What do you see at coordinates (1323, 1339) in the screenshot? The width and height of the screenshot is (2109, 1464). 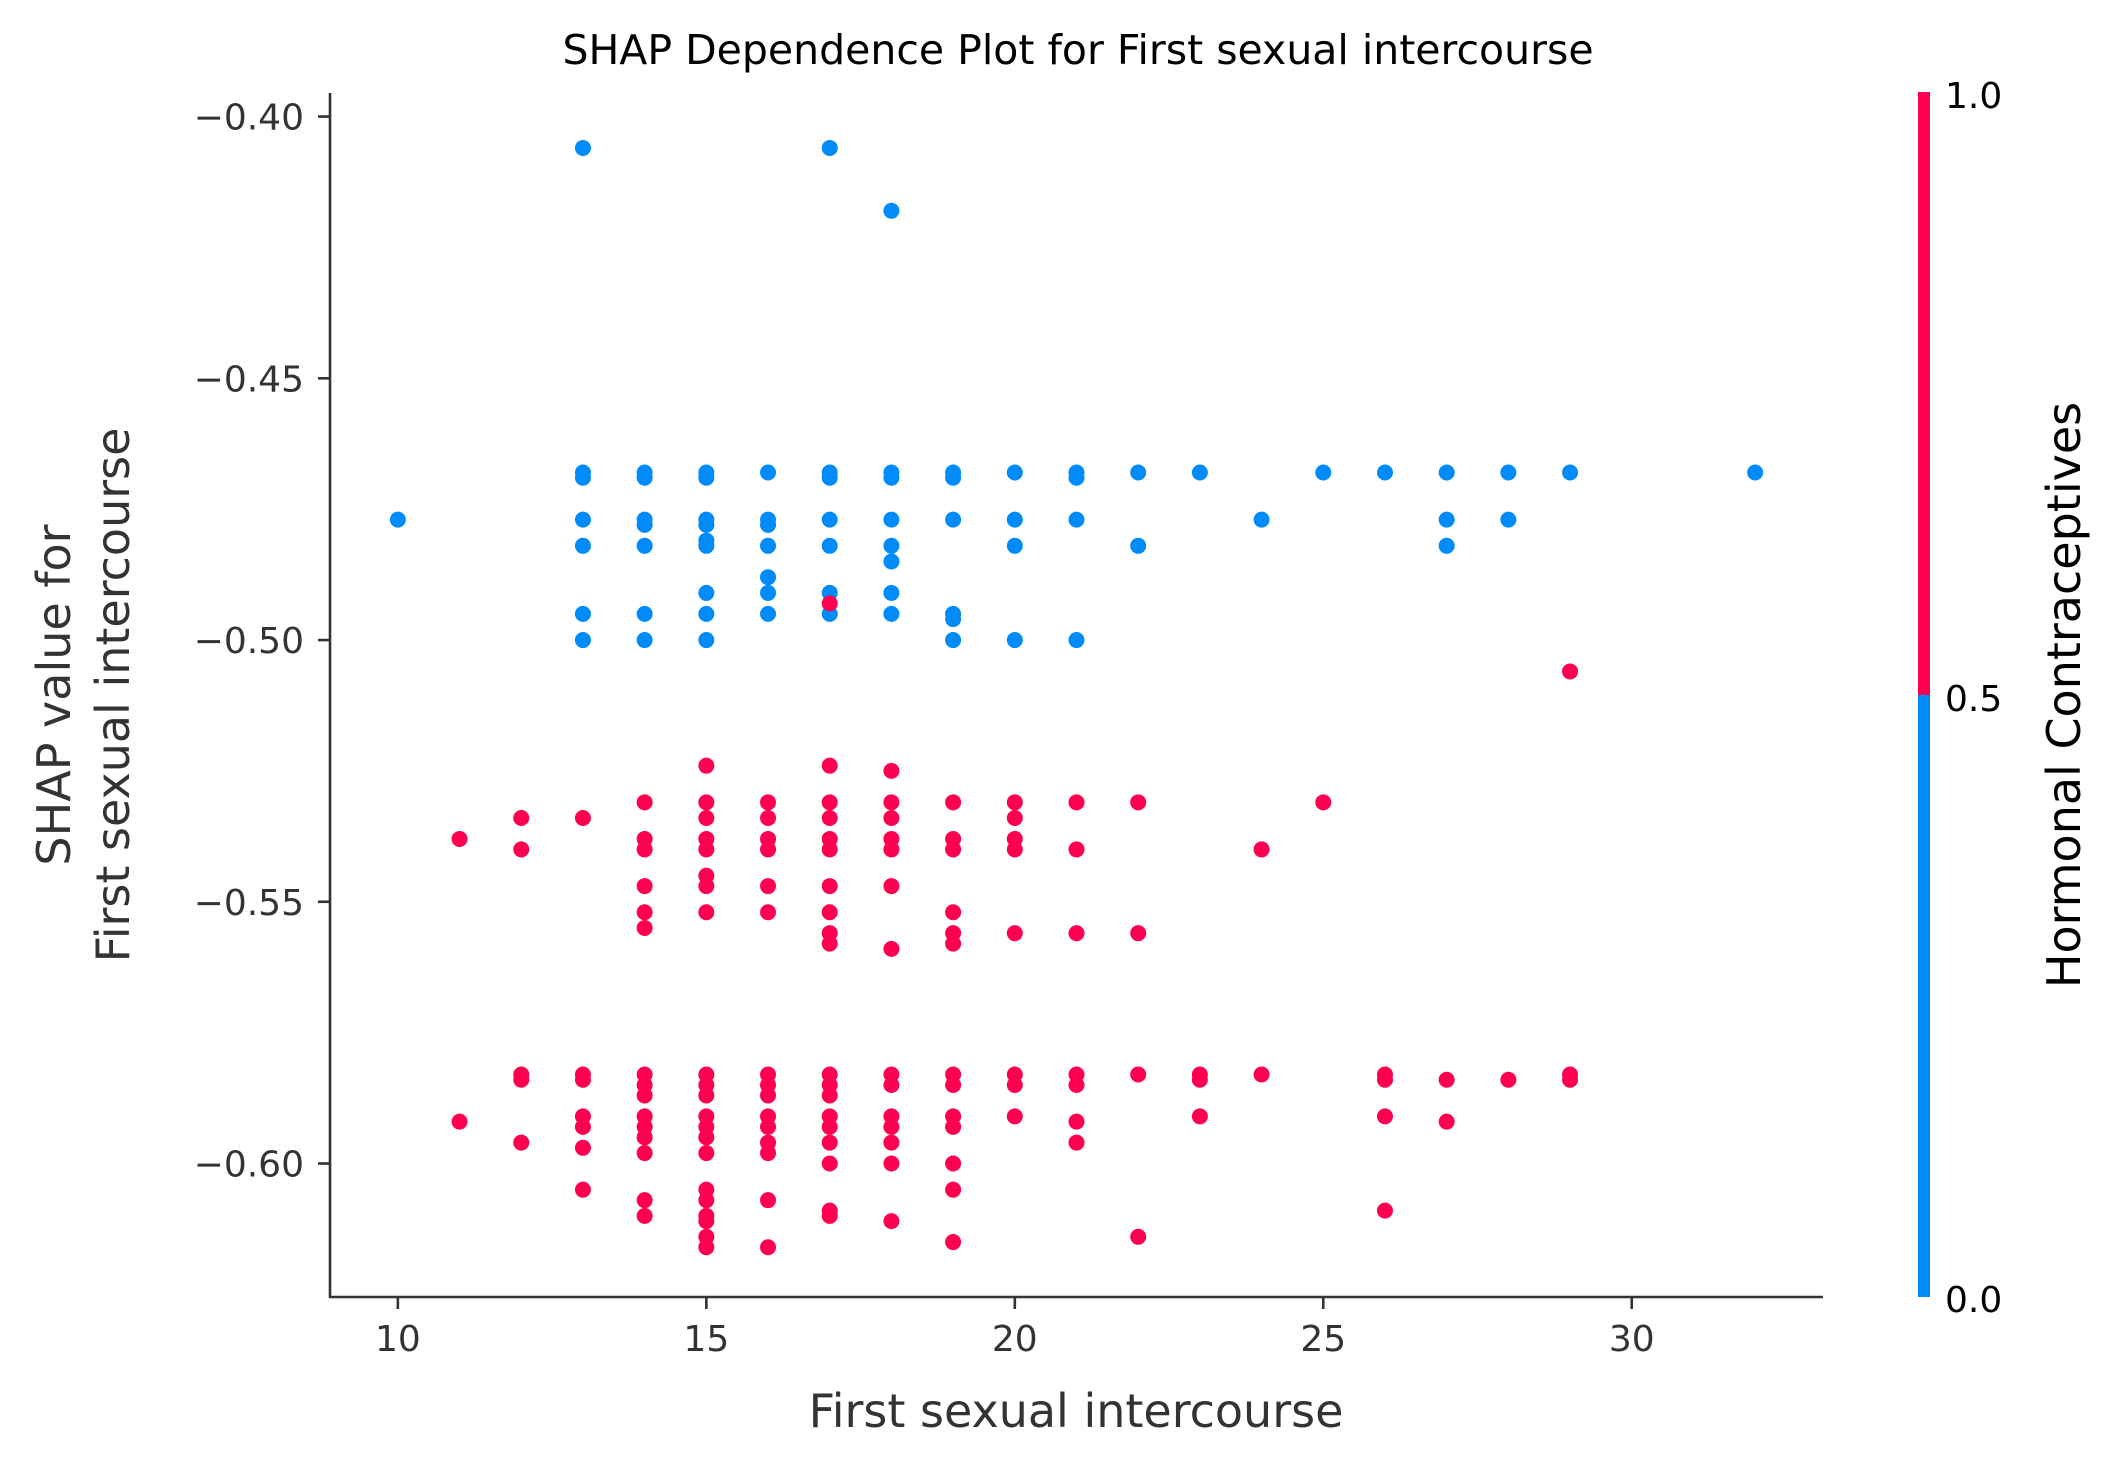 I see `x-tick-label: 25` at bounding box center [1323, 1339].